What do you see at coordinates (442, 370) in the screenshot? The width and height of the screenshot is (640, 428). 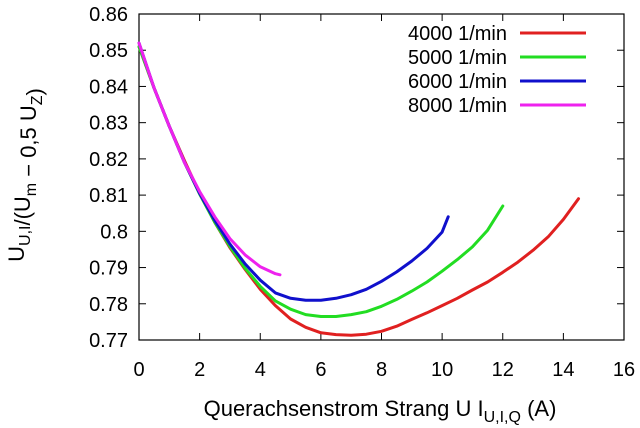 I see `x-tick-label: 10` at bounding box center [442, 370].